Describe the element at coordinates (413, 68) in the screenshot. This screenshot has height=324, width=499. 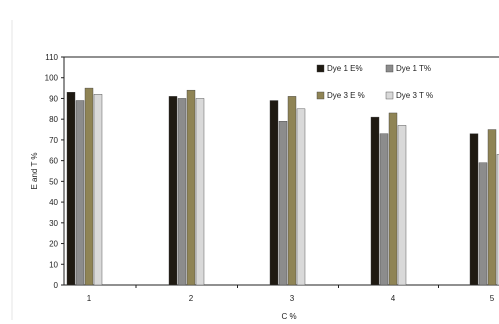
I see `legend-label: Dye 1 T%` at that location.